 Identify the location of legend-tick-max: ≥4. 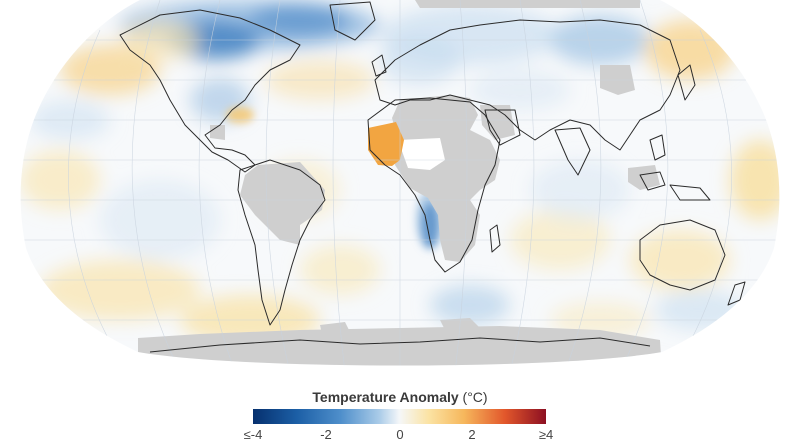
(546, 434).